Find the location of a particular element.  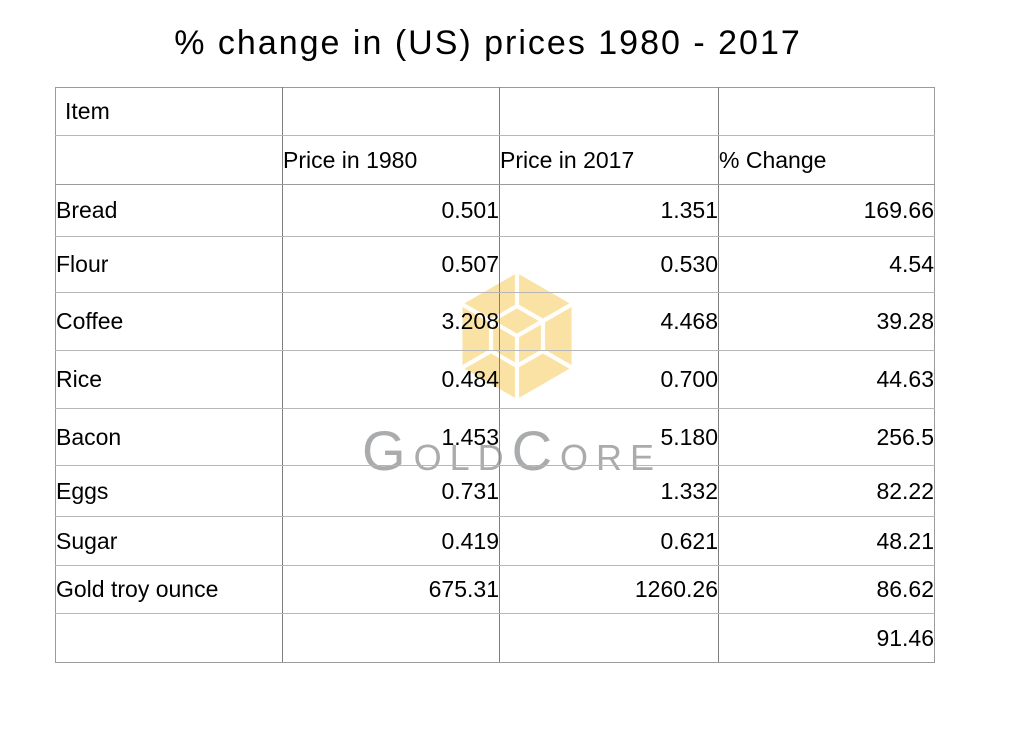

chart-title: % change in (US) prices 1980 - 2017 is located at coordinates (488, 43).